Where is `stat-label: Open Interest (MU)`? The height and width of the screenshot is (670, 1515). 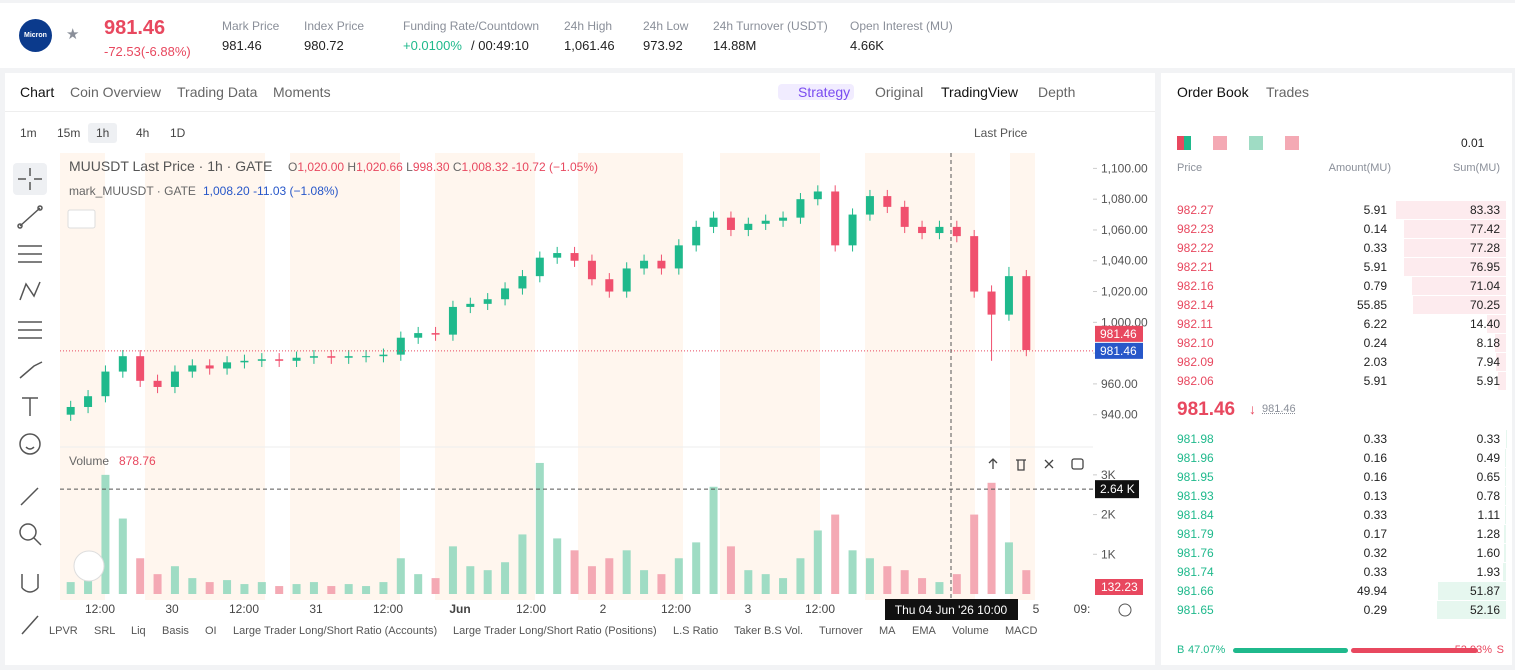 stat-label: Open Interest (MU) is located at coordinates (901, 26).